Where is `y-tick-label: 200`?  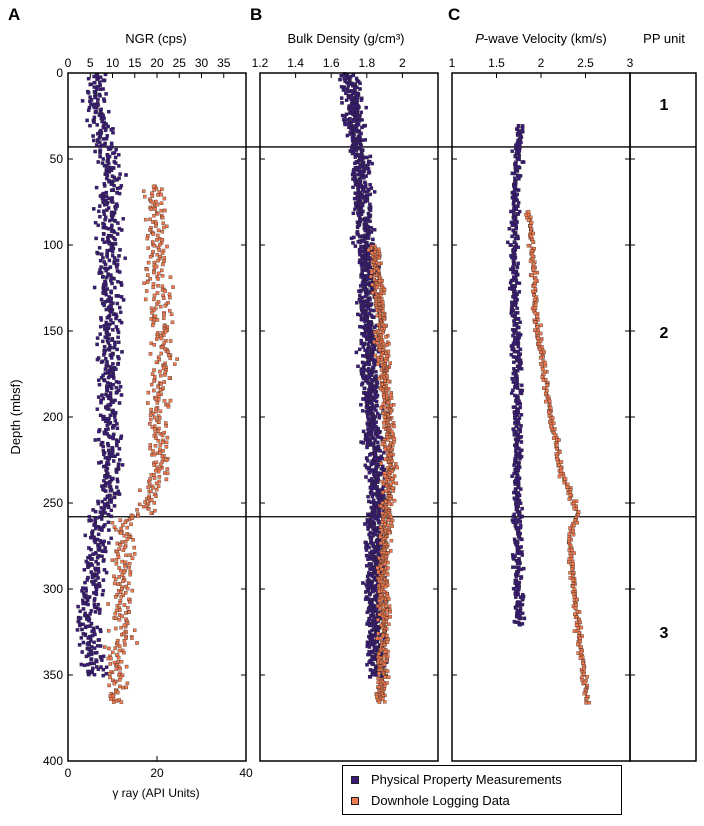 y-tick-label: 200 is located at coordinates (53, 417).